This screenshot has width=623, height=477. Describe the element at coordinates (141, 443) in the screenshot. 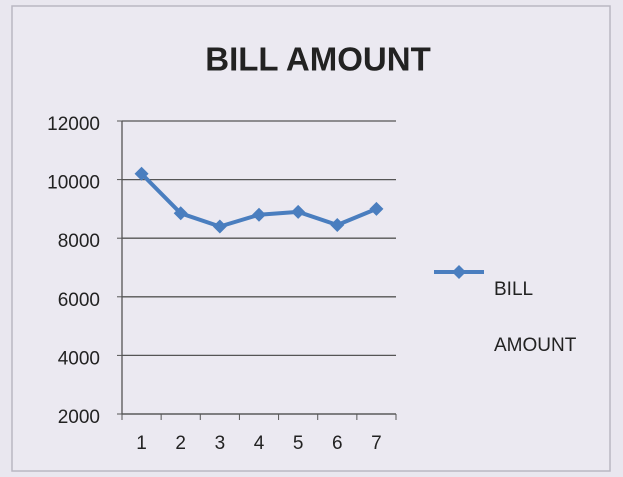

I see `x-tick-label: 1` at that location.